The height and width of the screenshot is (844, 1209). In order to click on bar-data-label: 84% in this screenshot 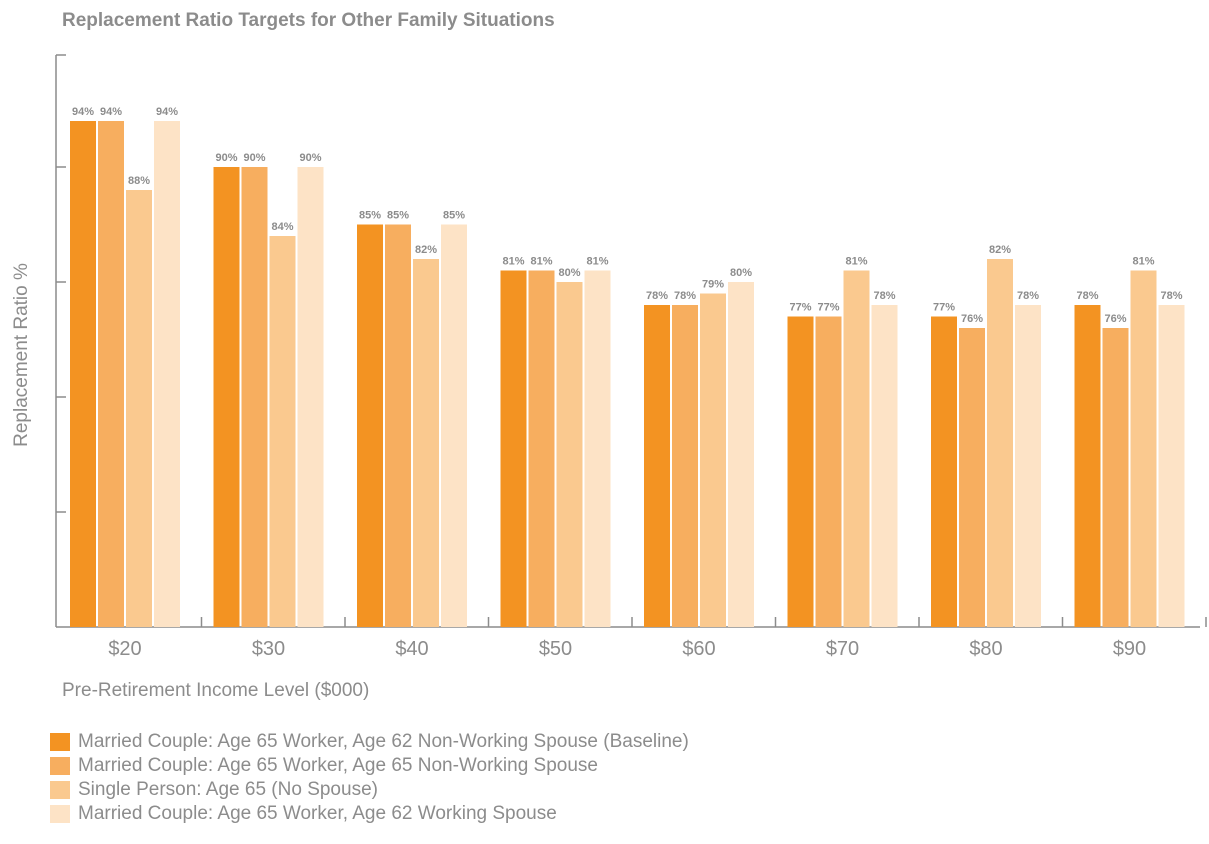, I will do `click(282, 227)`.